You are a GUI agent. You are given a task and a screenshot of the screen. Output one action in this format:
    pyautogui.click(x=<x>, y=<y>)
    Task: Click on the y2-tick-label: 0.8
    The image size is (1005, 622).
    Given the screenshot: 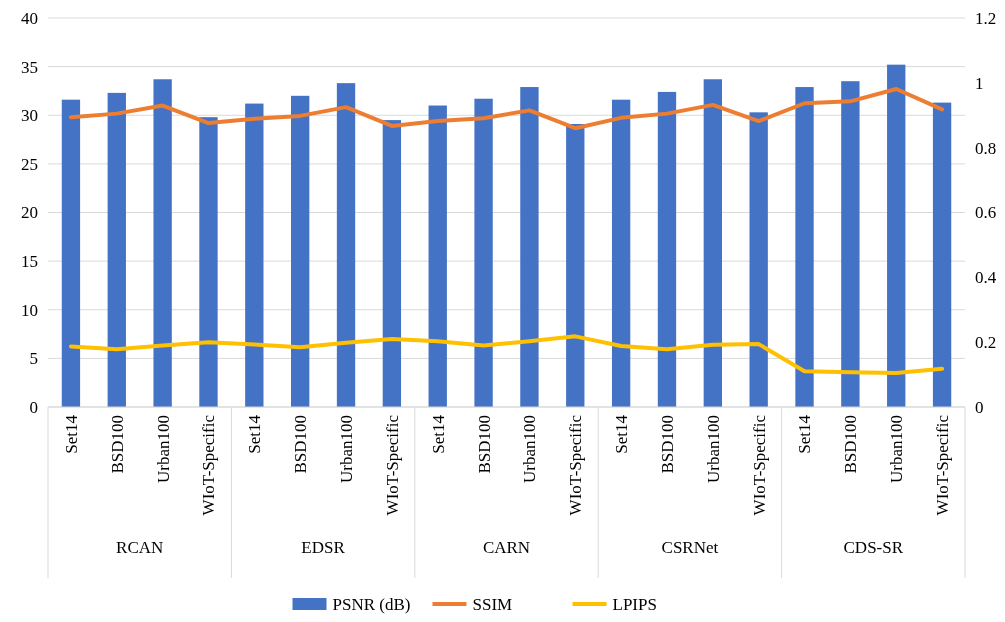 What is the action you would take?
    pyautogui.click(x=986, y=148)
    